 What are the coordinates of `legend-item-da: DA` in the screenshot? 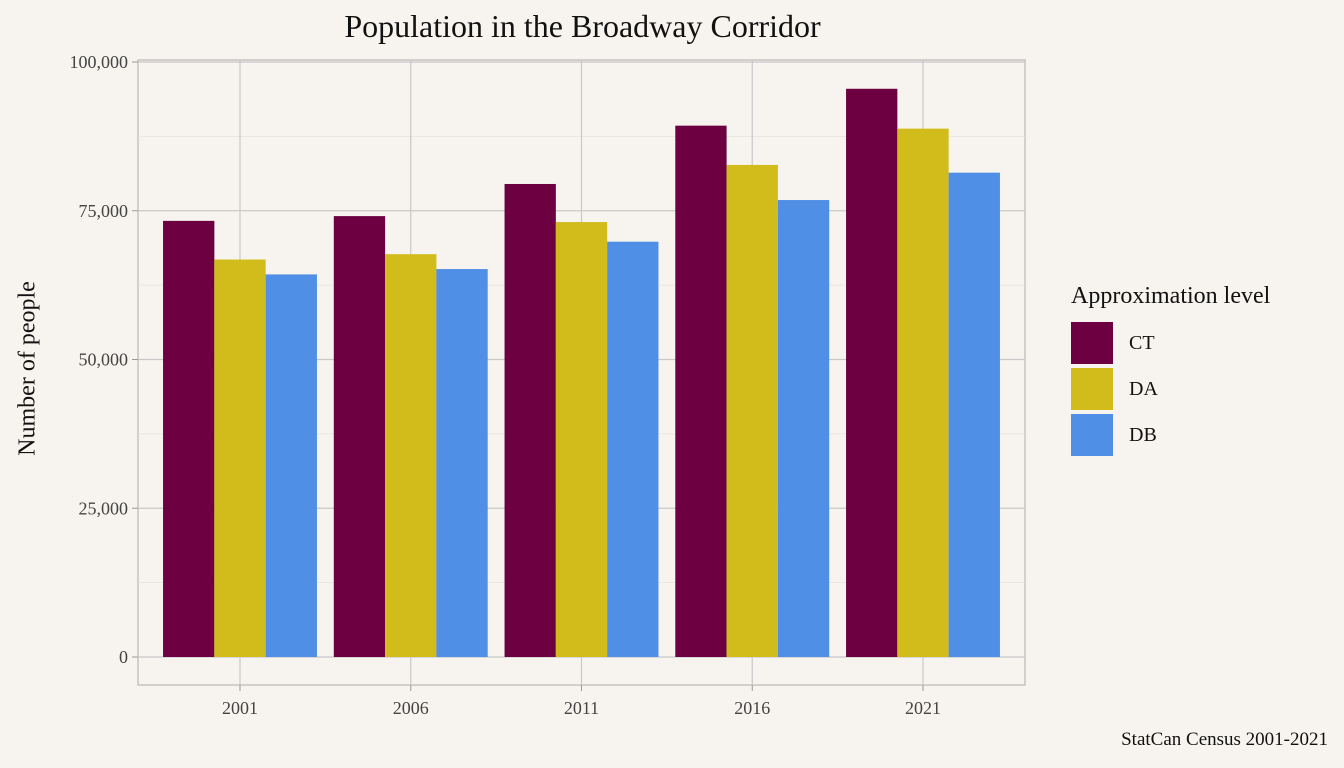 It's located at (1170, 389).